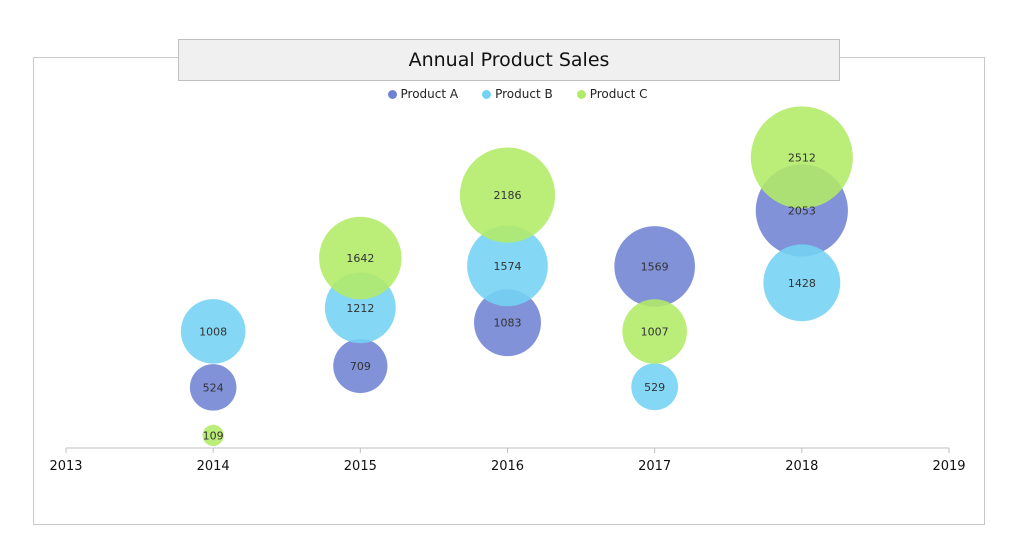  Describe the element at coordinates (618, 94) in the screenshot. I see `legend-label: Product C` at that location.